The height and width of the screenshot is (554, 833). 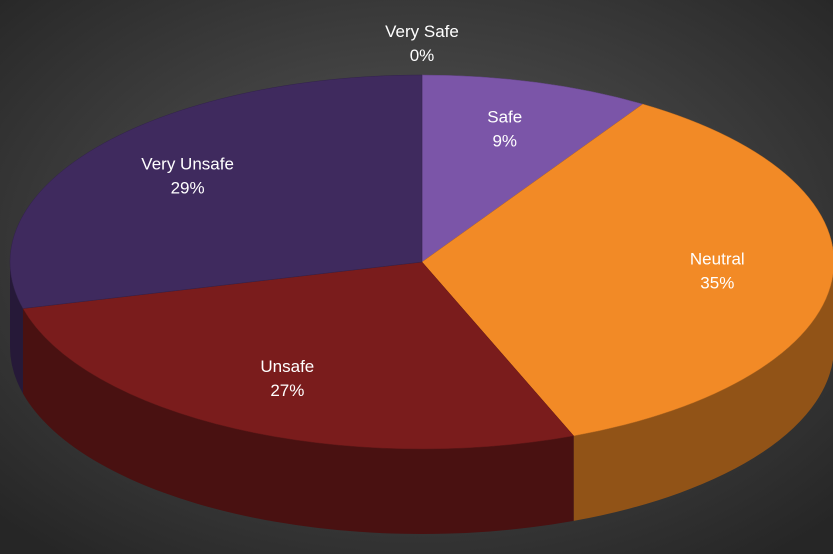 I want to click on data-label: Very Unsafe 29%, so click(x=187, y=175).